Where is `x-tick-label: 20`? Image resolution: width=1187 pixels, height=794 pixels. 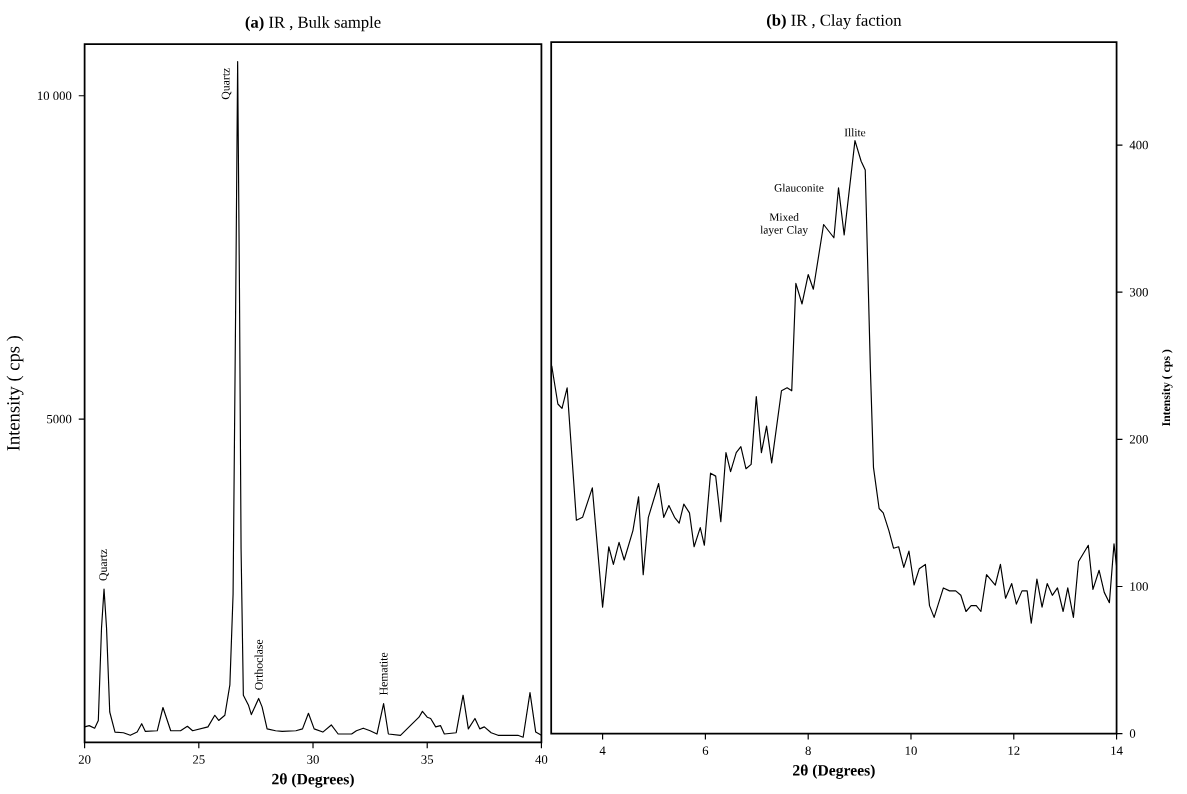
x-tick-label: 20 is located at coordinates (84, 759).